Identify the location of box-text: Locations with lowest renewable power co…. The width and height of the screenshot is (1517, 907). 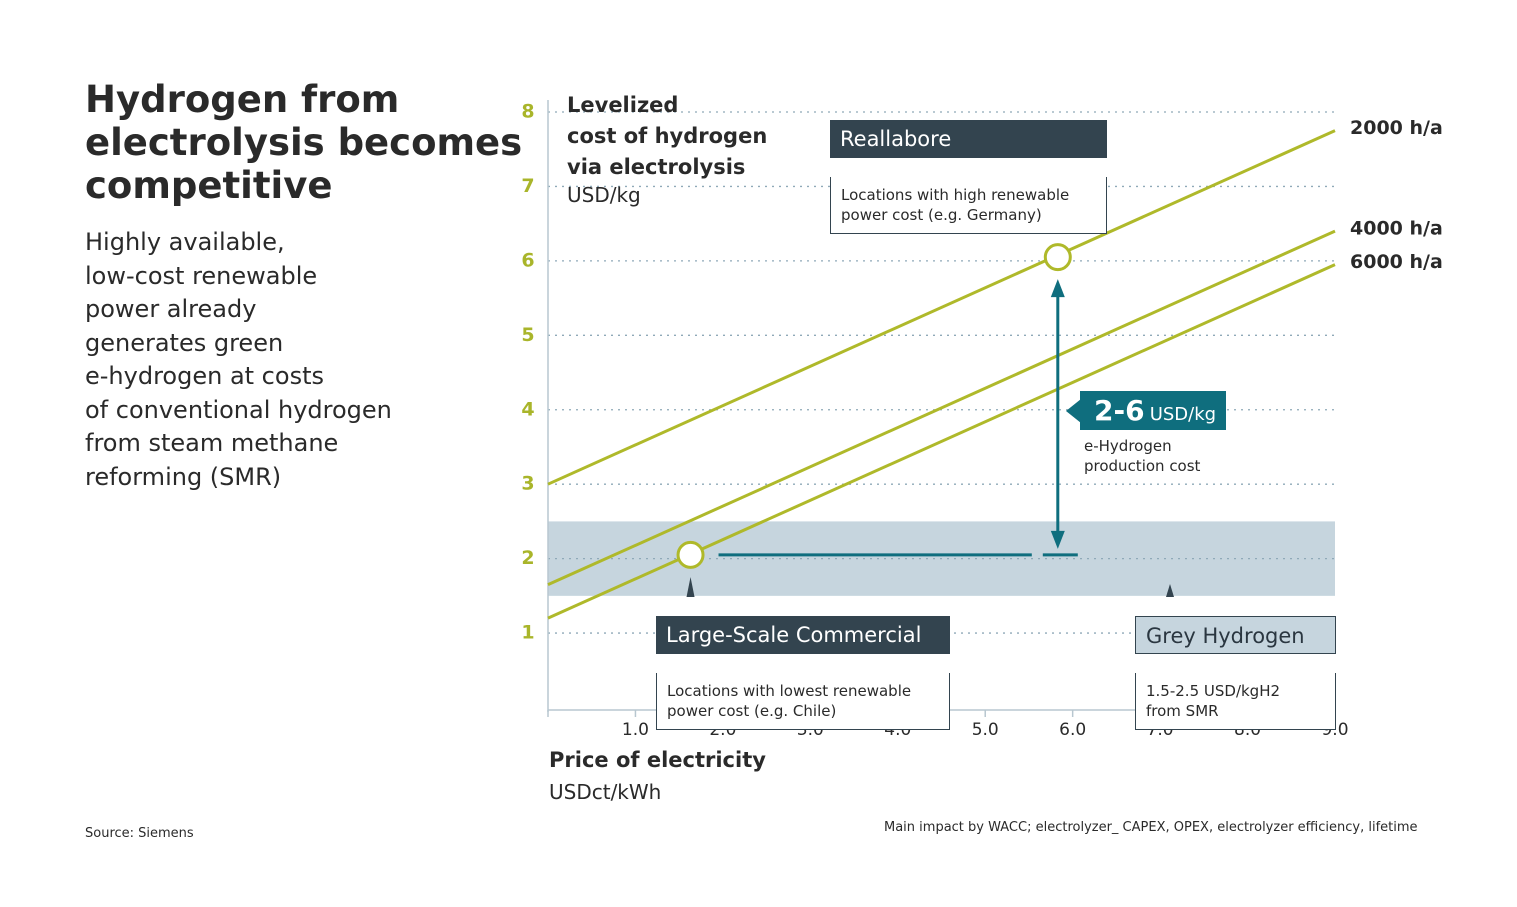
(803, 701).